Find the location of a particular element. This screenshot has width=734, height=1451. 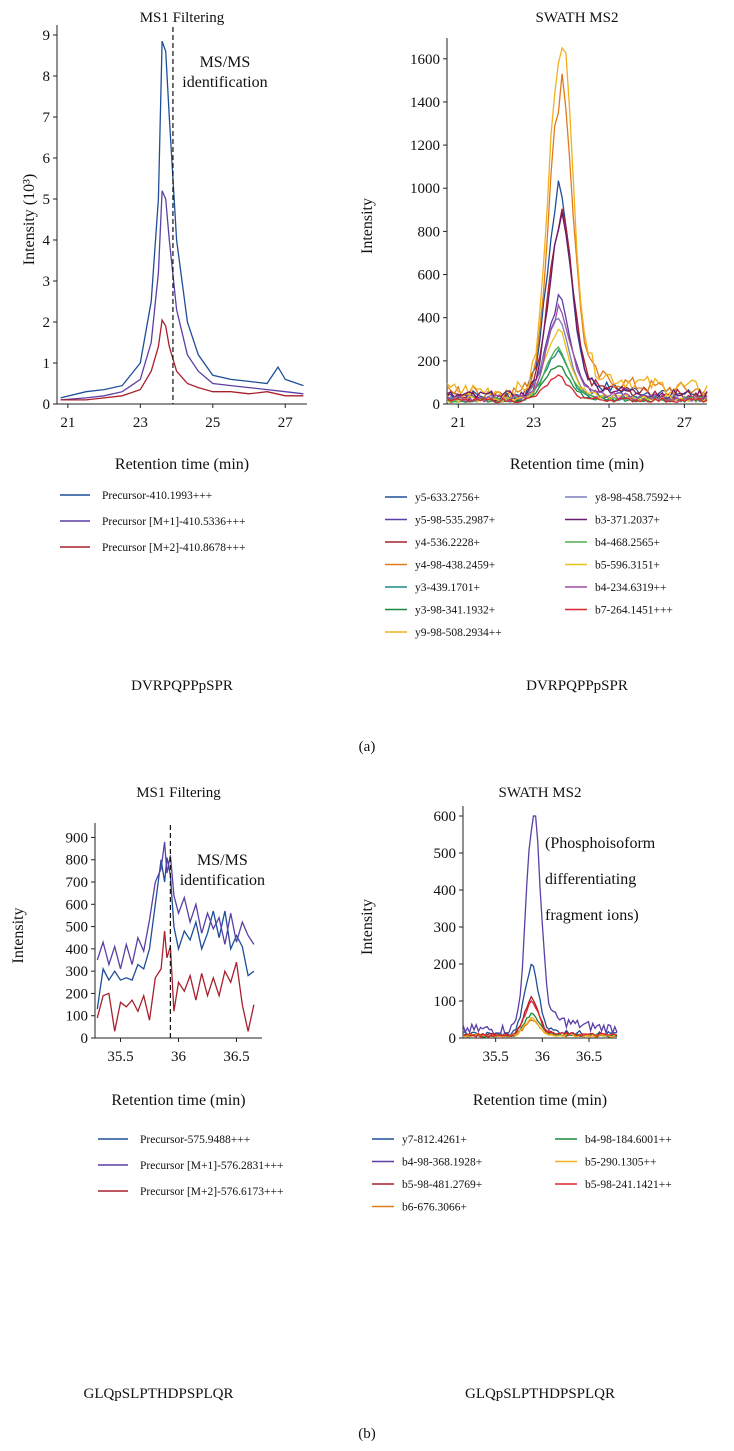

legend-label: b4-98-184.6001++ is located at coordinates (628, 1140).